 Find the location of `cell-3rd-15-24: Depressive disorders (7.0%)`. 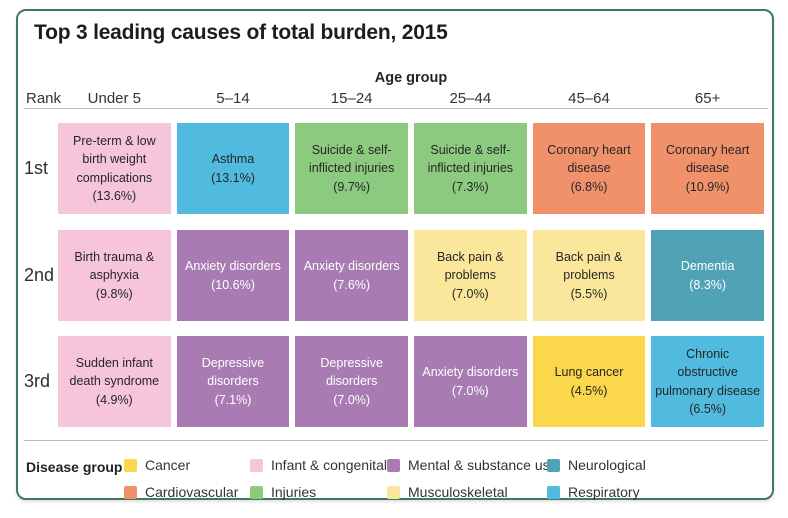

cell-3rd-15-24: Depressive disorders (7.0%) is located at coordinates (351, 381).